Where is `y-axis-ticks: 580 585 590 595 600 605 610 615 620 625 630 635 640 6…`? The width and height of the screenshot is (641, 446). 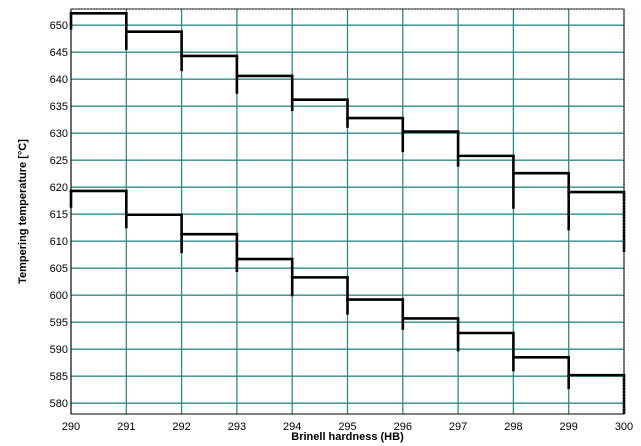
y-axis-ticks: 580 585 590 595 600 605 610 615 620 625 630 635 640 6… is located at coordinates (59, 215).